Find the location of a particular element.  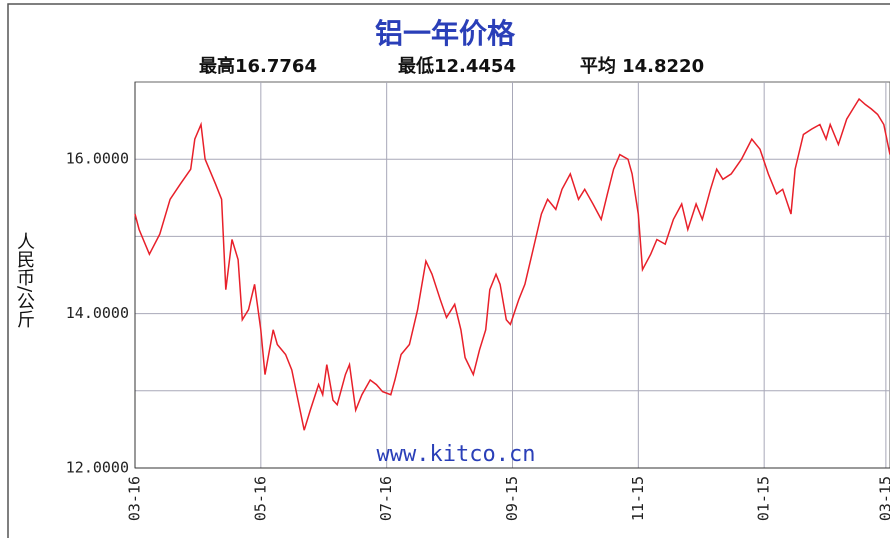

stat: 最高16.7764 is located at coordinates (258, 66).